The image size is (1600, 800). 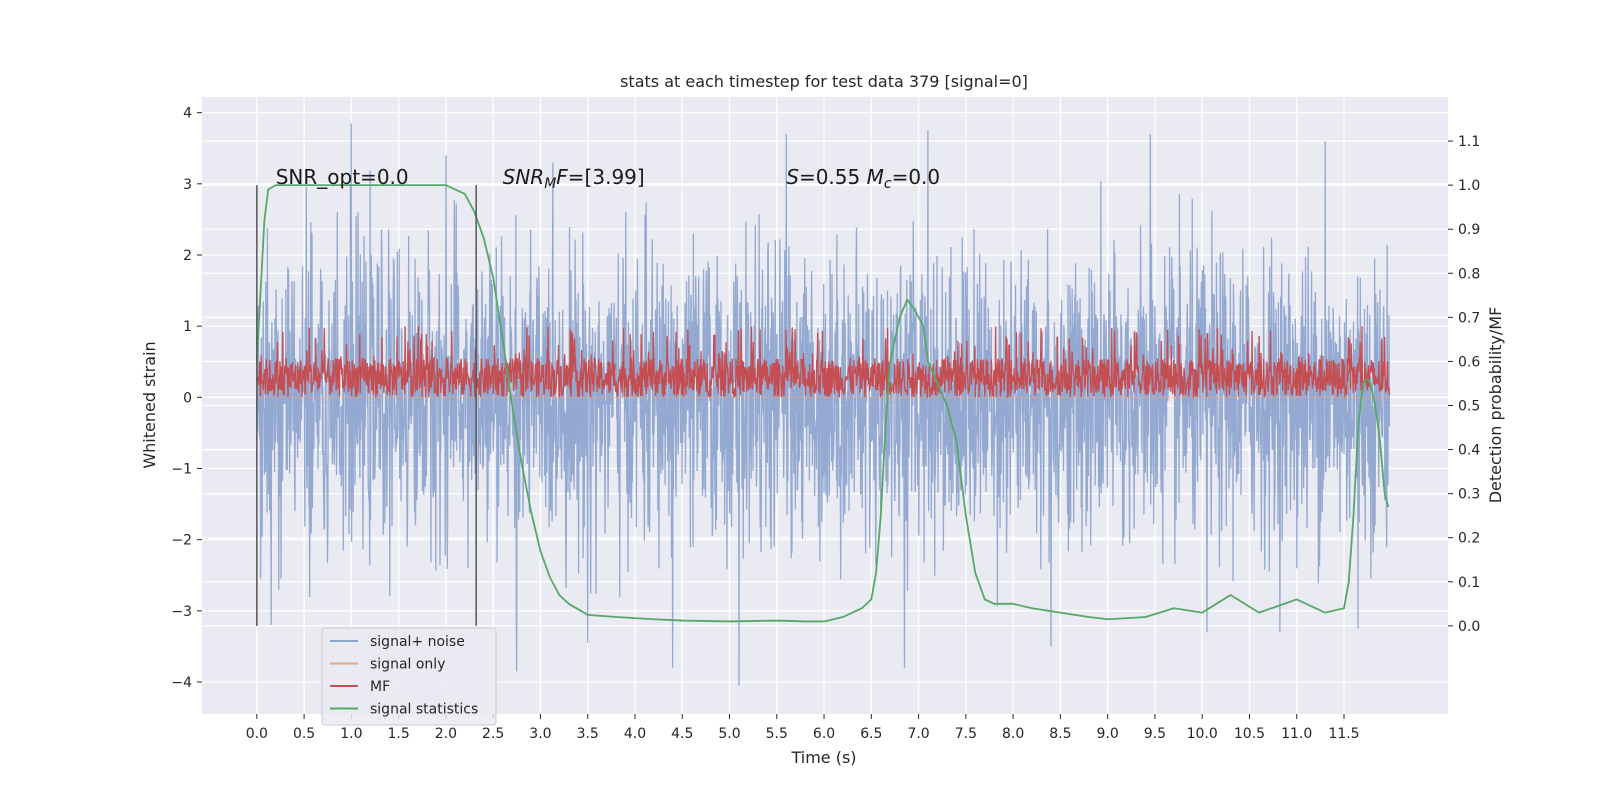 What do you see at coordinates (824, 734) in the screenshot?
I see `x-tick-label: 6.0` at bounding box center [824, 734].